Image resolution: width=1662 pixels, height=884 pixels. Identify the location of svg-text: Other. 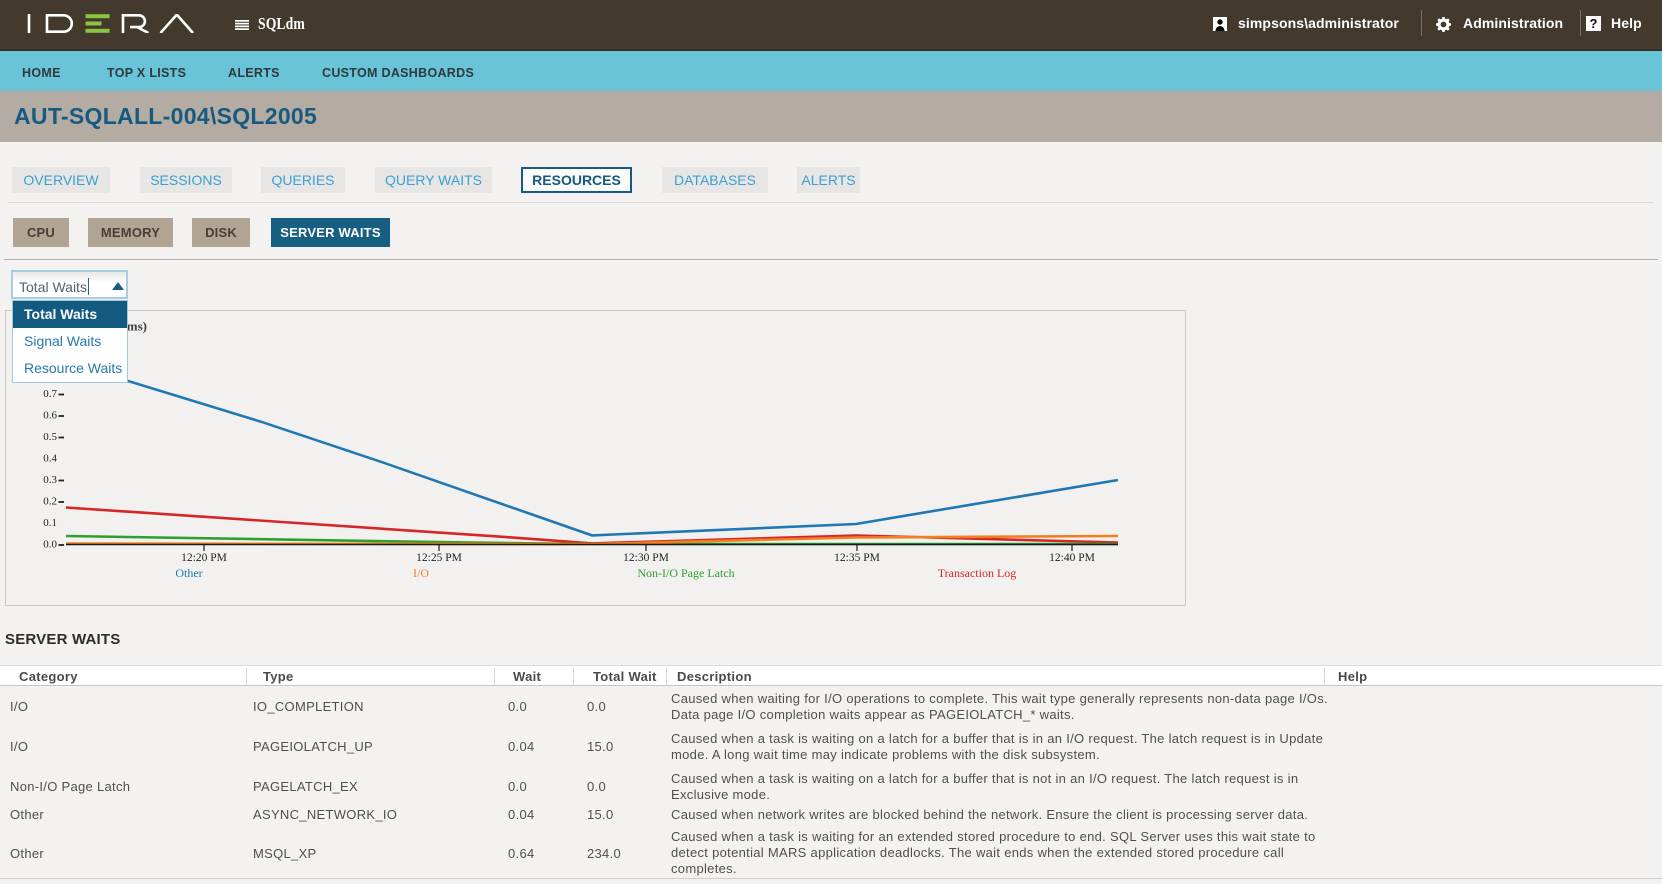
(188, 573).